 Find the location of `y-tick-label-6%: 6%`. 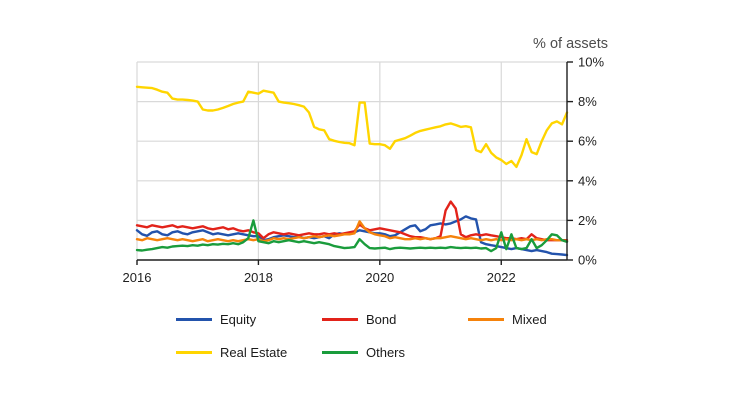

y-tick-label-6%: 6% is located at coordinates (587, 141).